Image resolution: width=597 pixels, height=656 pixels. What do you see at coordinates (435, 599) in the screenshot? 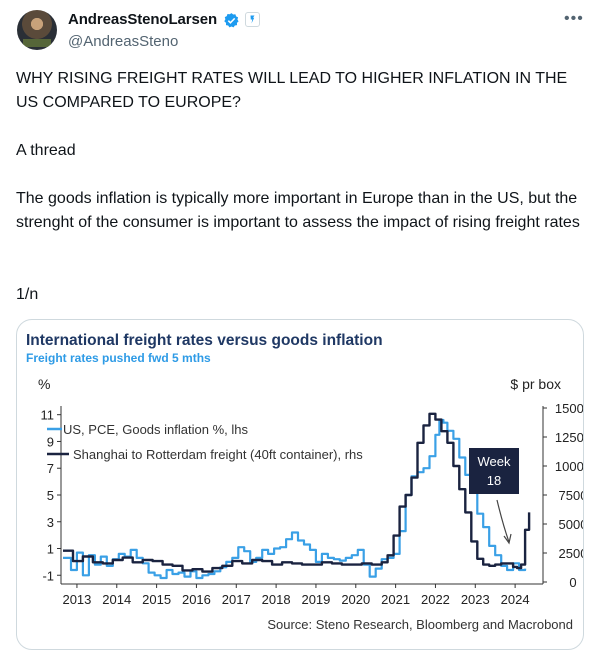
I see `x-tick-label: 2022` at bounding box center [435, 599].